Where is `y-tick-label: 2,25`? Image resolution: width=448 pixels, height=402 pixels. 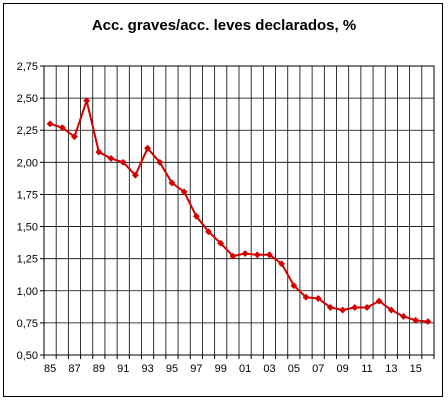
y-tick-label: 2,25 is located at coordinates (27, 131).